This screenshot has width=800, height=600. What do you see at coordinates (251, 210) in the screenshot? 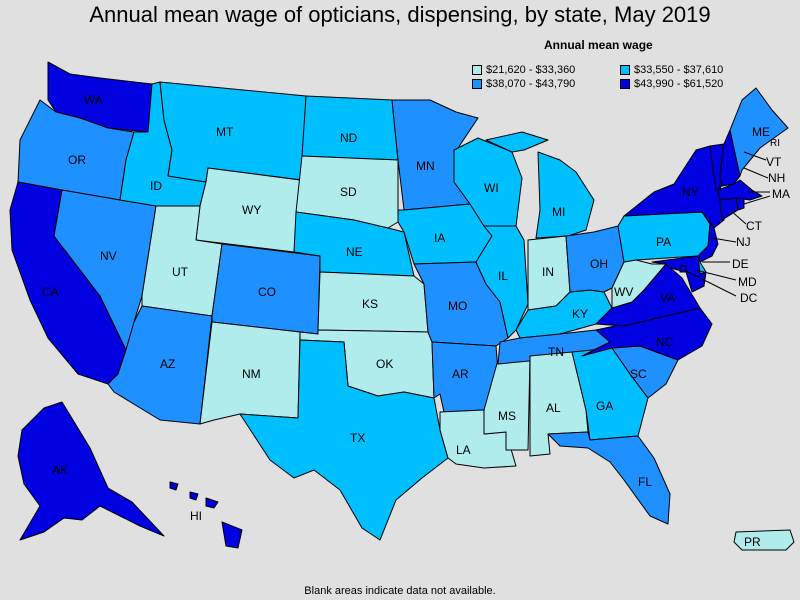
I see `state-label-WY: WY` at bounding box center [251, 210].